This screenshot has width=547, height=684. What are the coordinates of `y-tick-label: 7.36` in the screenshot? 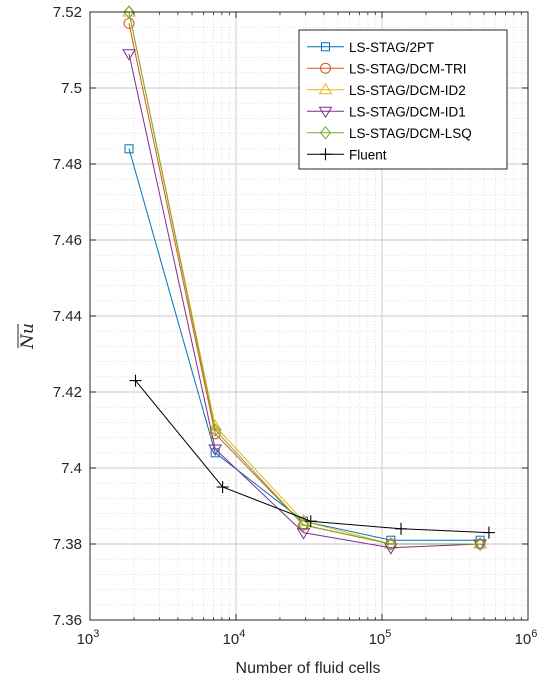 It's located at (67, 620).